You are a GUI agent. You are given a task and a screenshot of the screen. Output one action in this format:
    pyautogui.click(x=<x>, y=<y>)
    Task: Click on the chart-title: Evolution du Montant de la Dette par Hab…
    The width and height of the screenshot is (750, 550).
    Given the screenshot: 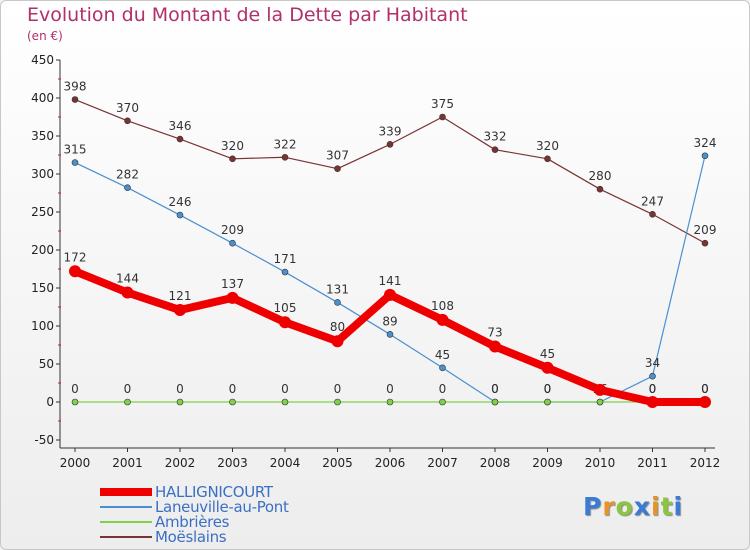 What is the action you would take?
    pyautogui.click(x=247, y=15)
    